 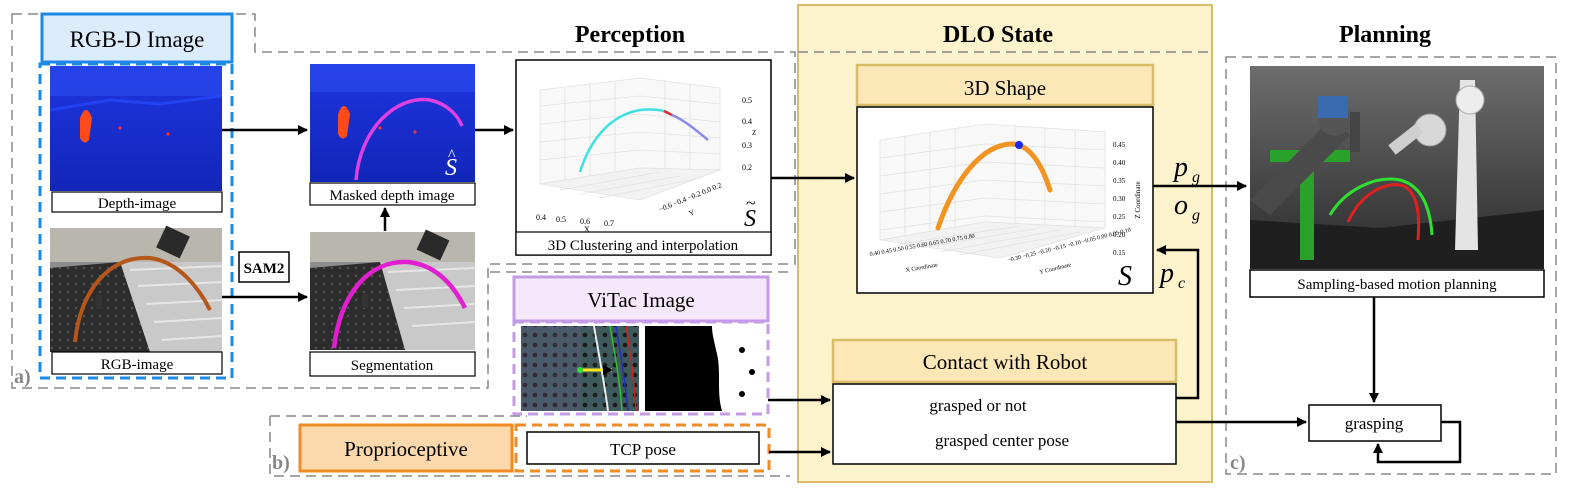 I want to click on segmentation-caption: Segmentation, so click(x=392, y=366).